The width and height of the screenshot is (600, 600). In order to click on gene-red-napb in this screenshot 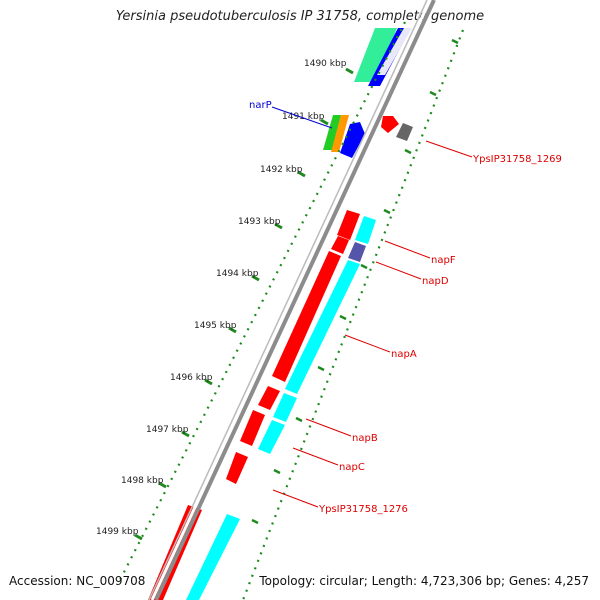, I will do `click(269, 398)`.